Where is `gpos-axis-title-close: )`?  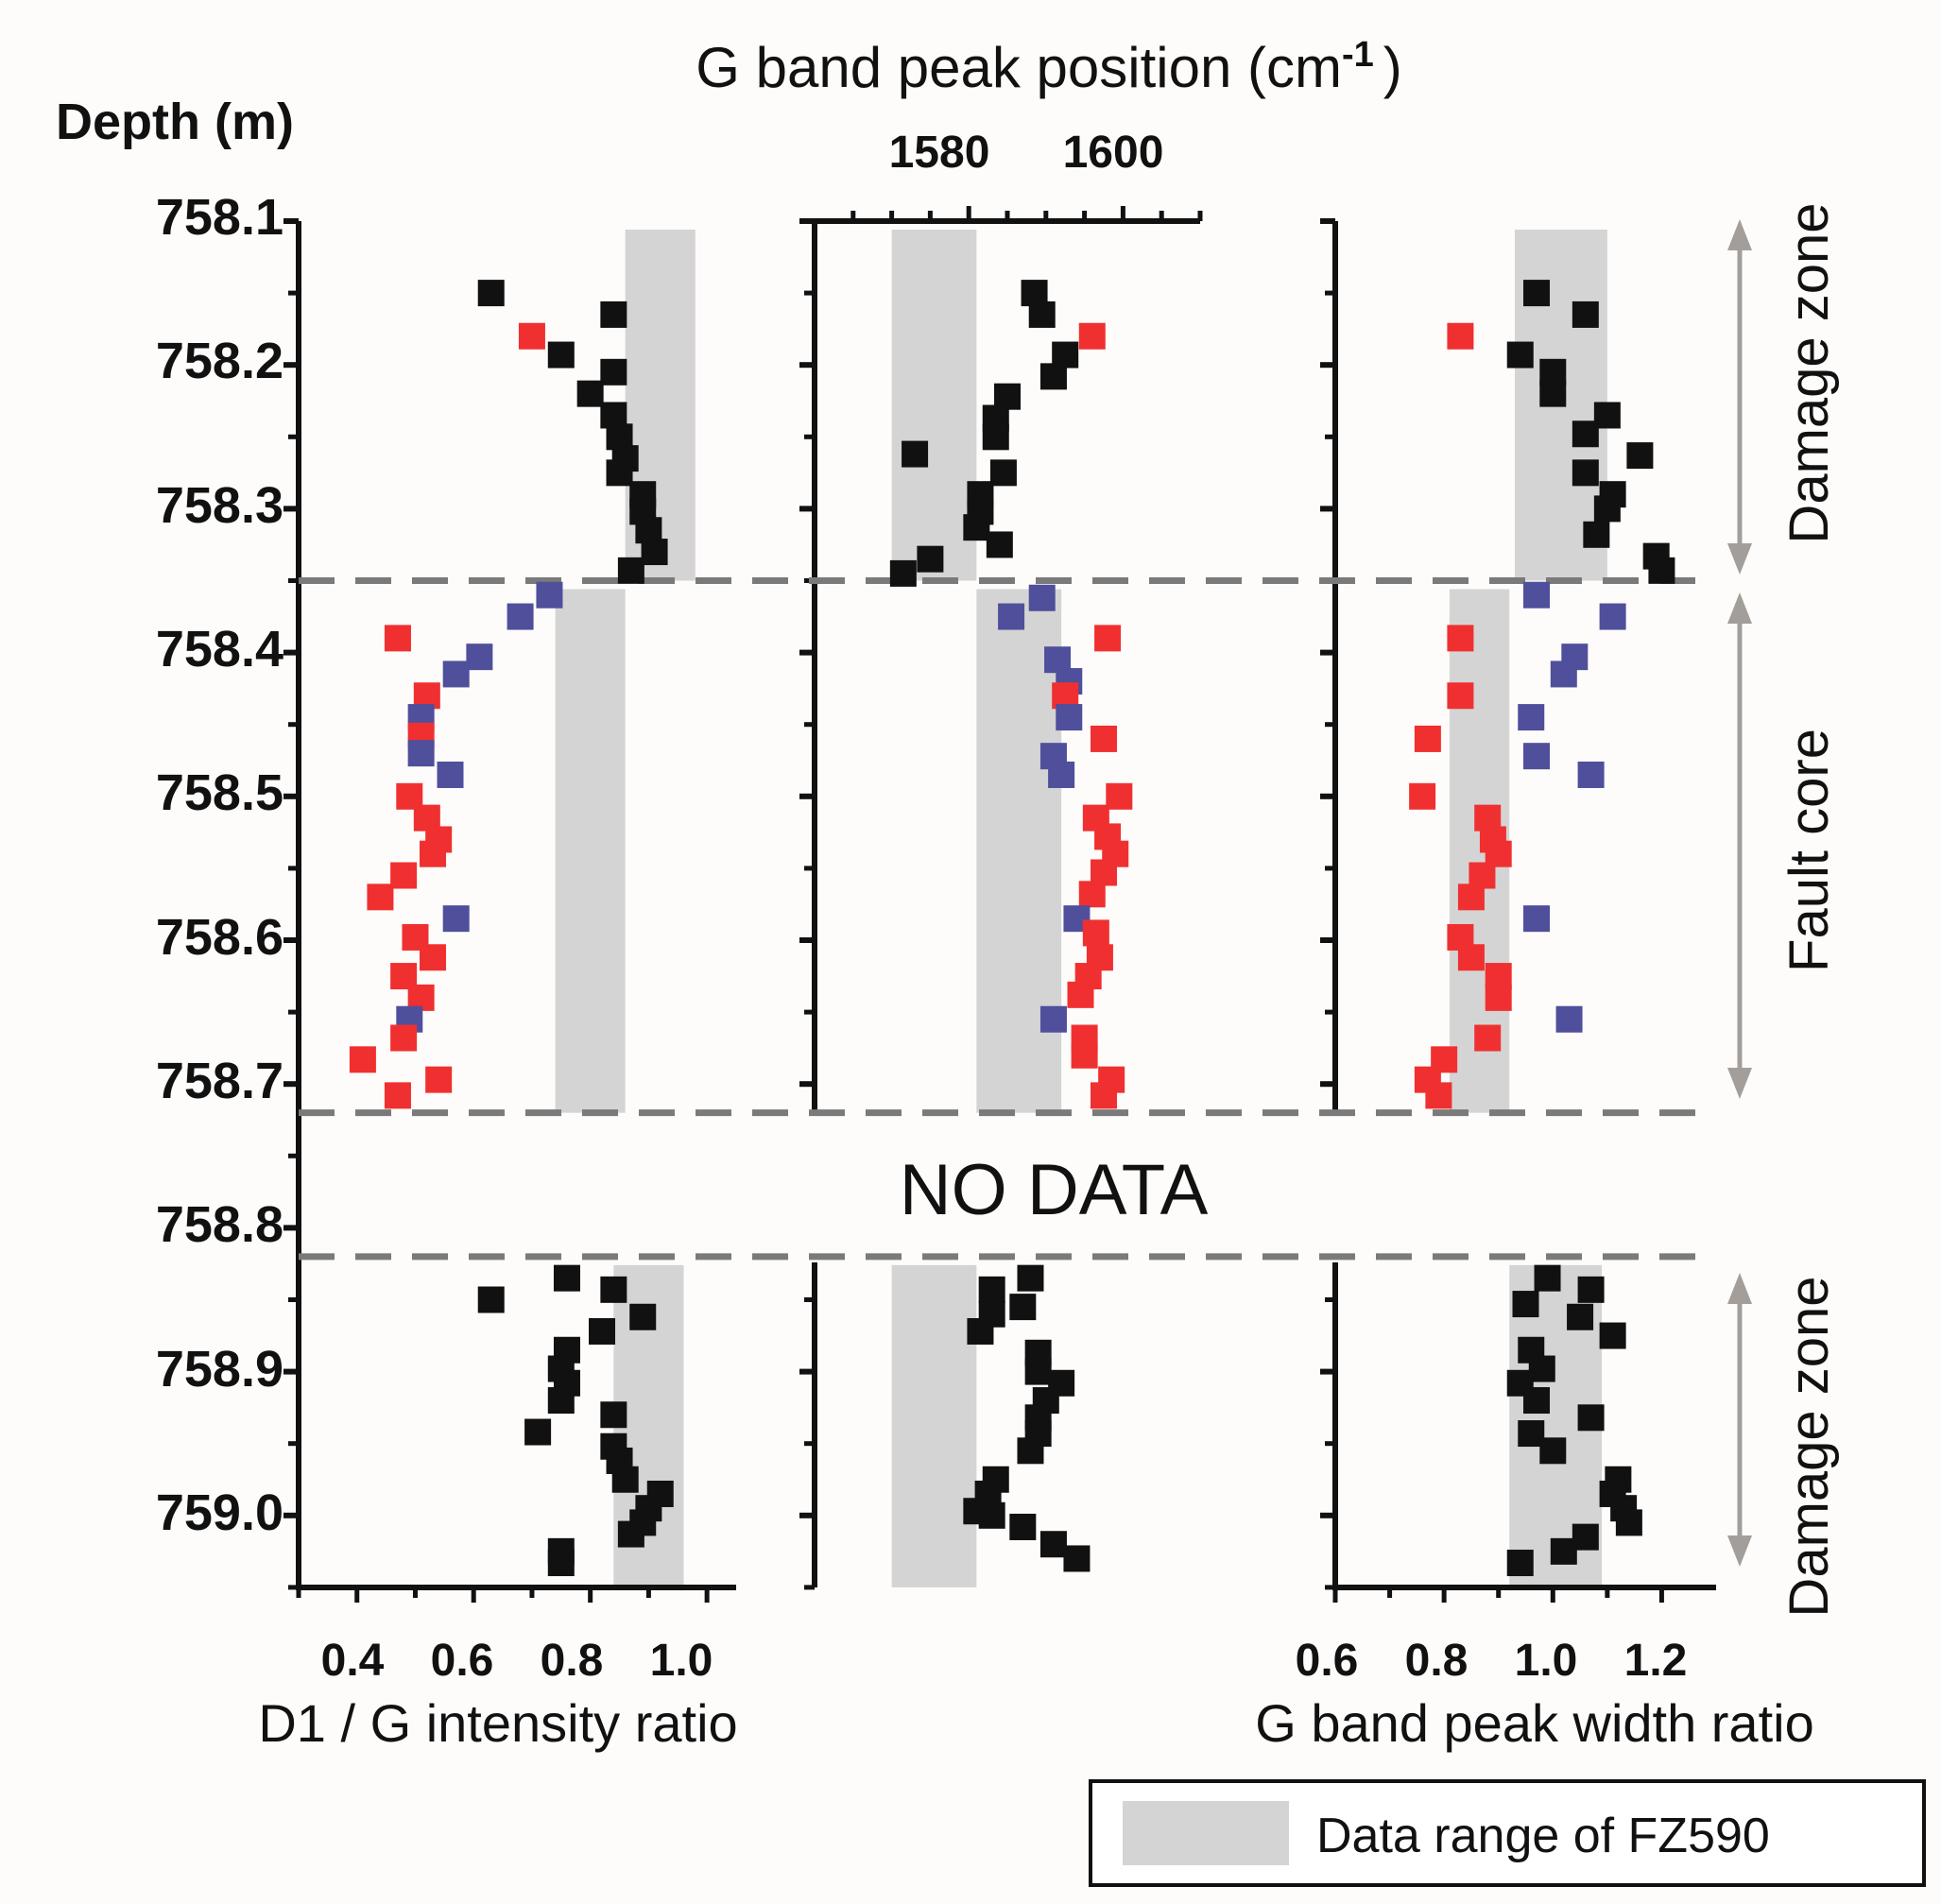
gpos-axis-title-close: ) is located at coordinates (1392, 67).